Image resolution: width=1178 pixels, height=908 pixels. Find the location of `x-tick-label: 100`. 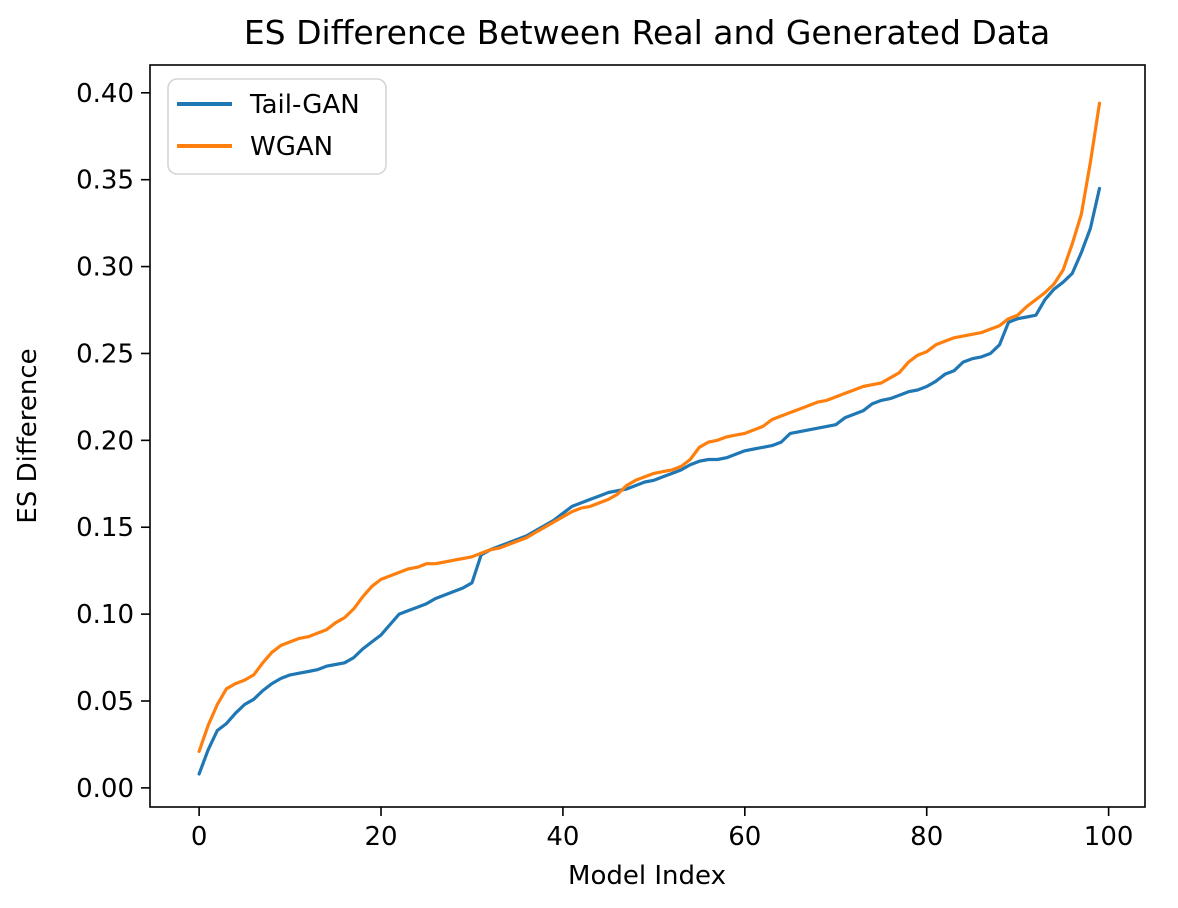

x-tick-label: 100 is located at coordinates (1109, 837).